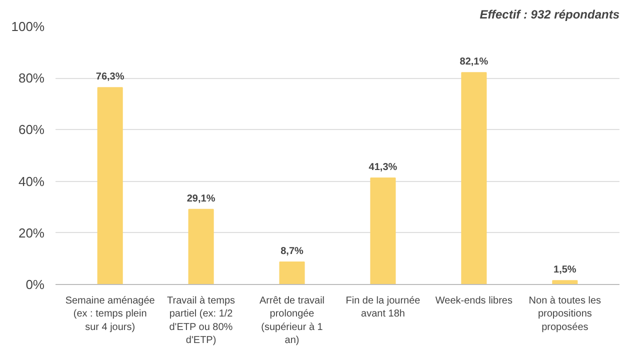 The height and width of the screenshot is (349, 634). What do you see at coordinates (31, 232) in the screenshot?
I see `y-tick-label: 20%` at bounding box center [31, 232].